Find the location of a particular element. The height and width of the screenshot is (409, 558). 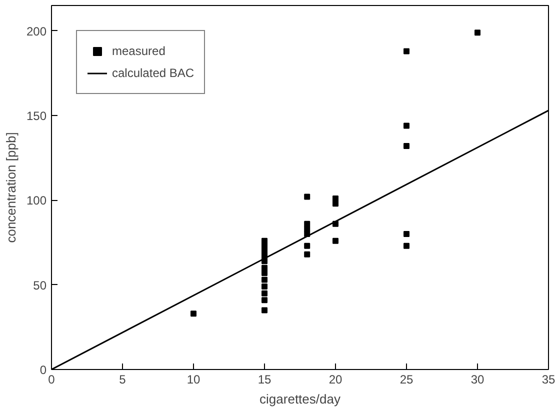

y-tick-label: 100 is located at coordinates (36, 201).